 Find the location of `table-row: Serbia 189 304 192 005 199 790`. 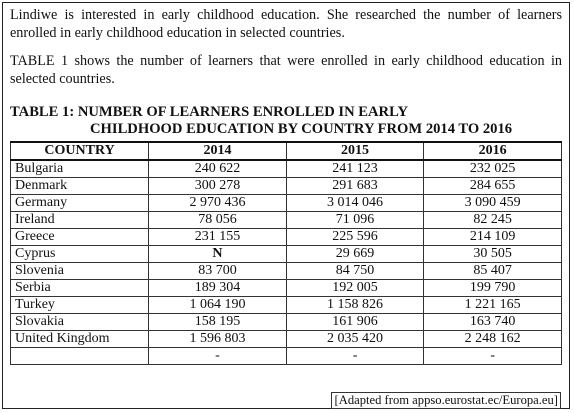

table-row: Serbia 189 304 192 005 199 790 is located at coordinates (285, 288).